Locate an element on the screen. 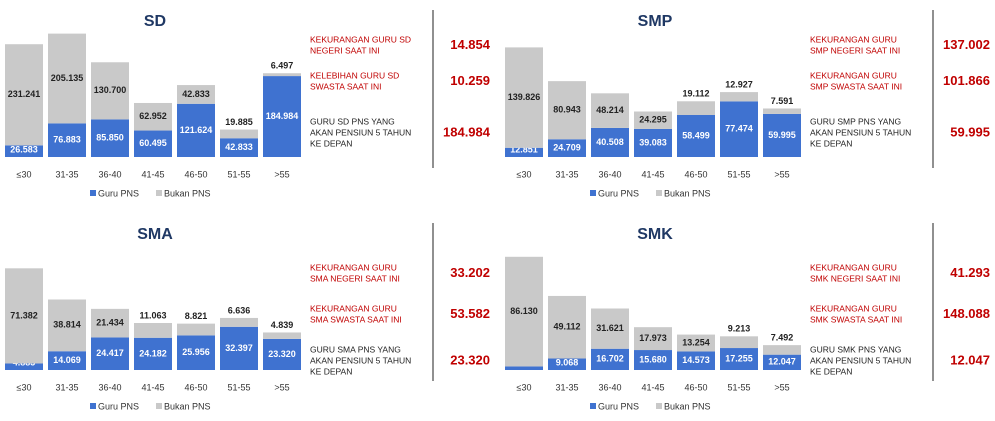 This screenshot has height=421, width=995. data-label: 48.214 is located at coordinates (610, 110).